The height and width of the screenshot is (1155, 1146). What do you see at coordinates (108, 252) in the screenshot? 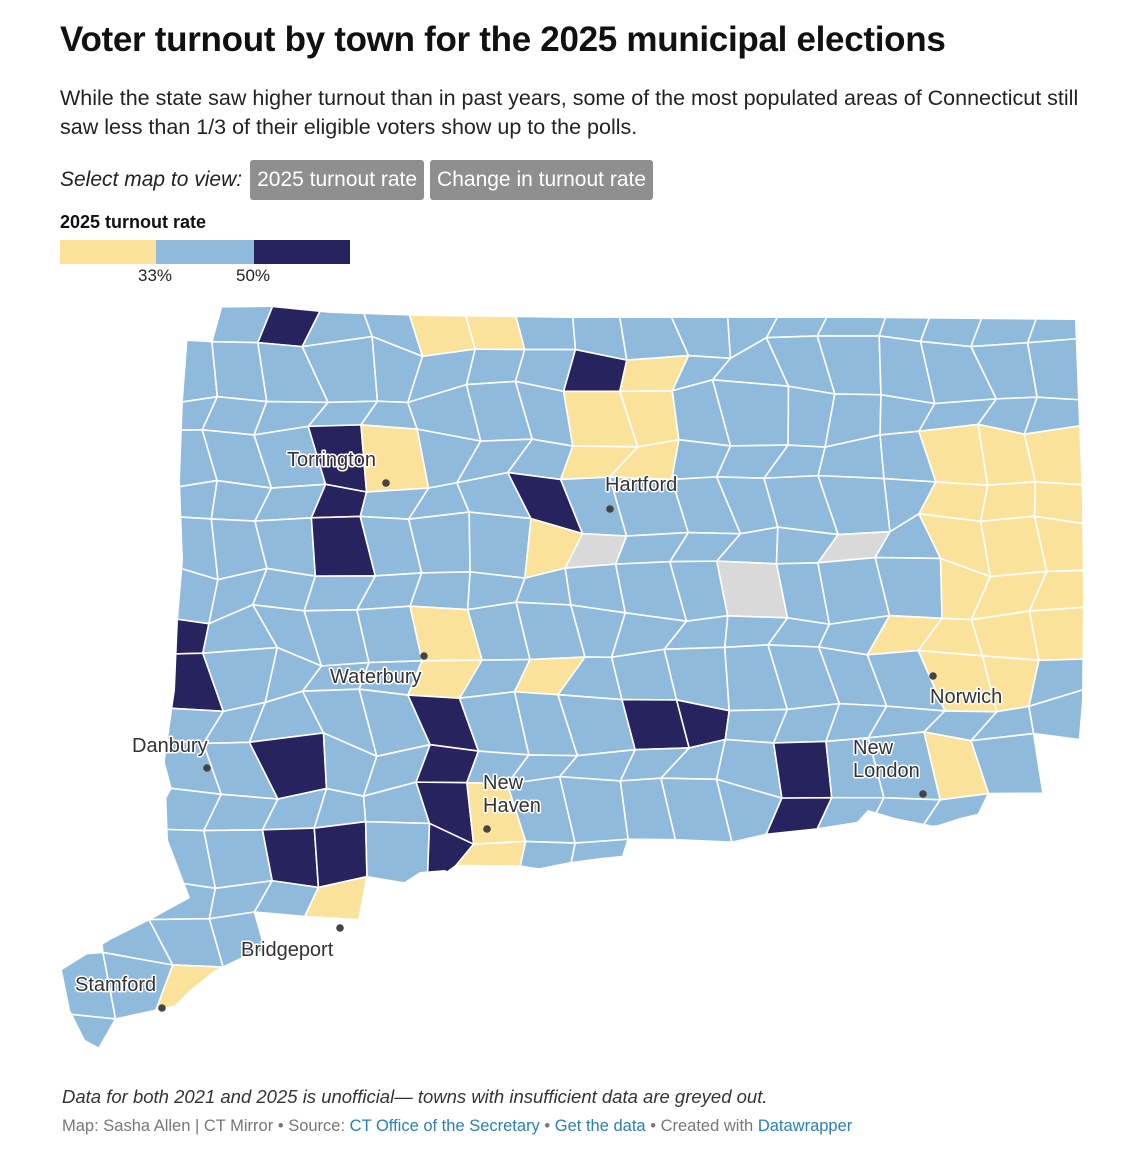
I see `legend-low-swatch` at bounding box center [108, 252].